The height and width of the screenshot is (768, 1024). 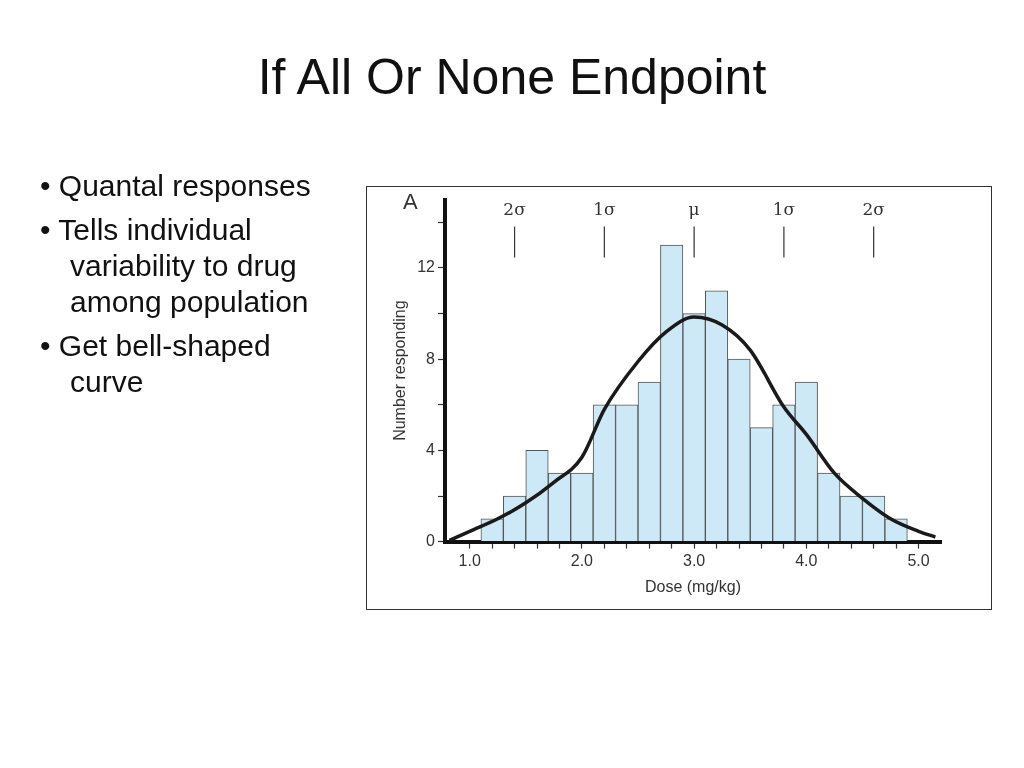 What do you see at coordinates (426, 267) in the screenshot?
I see `y-tick-label: 12` at bounding box center [426, 267].